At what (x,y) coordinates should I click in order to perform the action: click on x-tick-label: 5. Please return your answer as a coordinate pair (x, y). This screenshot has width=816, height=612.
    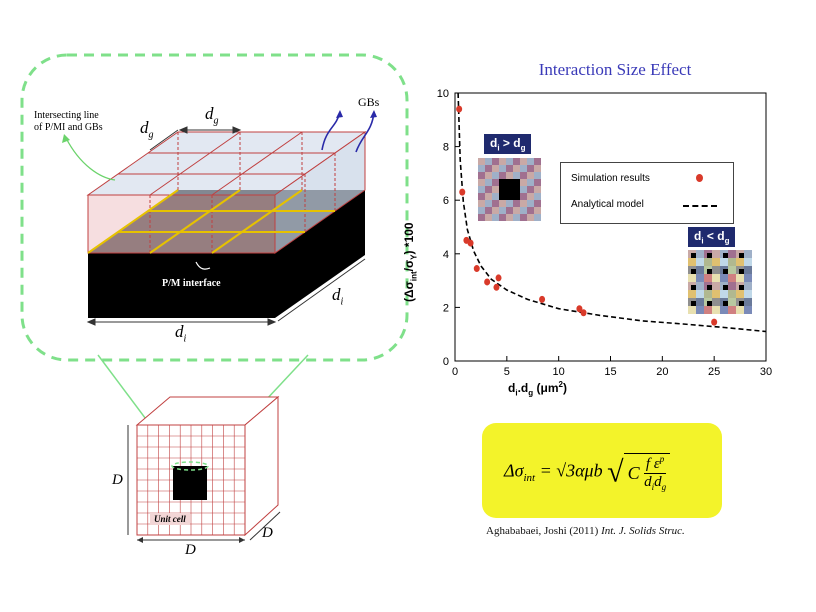
    Looking at the image, I should click on (507, 372).